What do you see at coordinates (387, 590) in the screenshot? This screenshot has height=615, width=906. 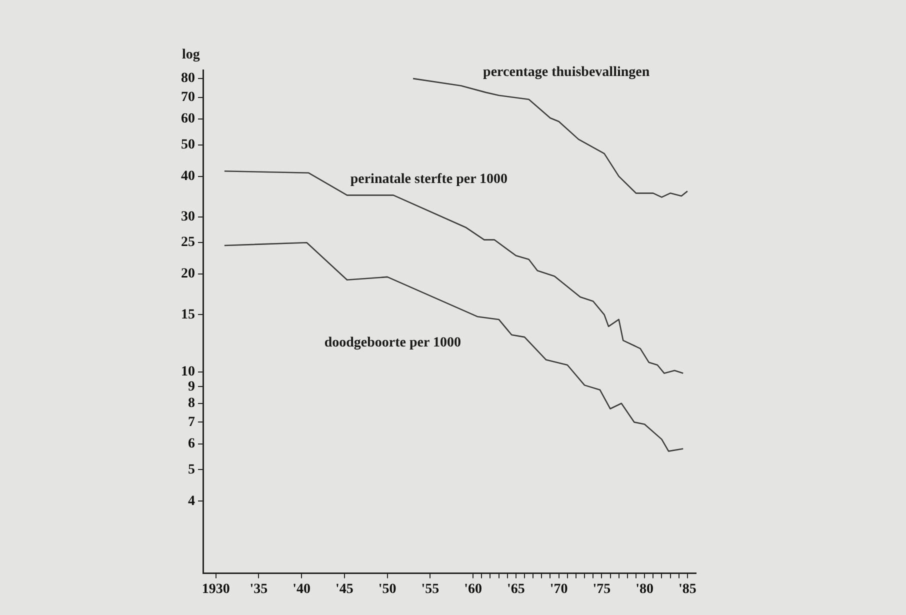 I see `x-tick-label: '50` at bounding box center [387, 590].